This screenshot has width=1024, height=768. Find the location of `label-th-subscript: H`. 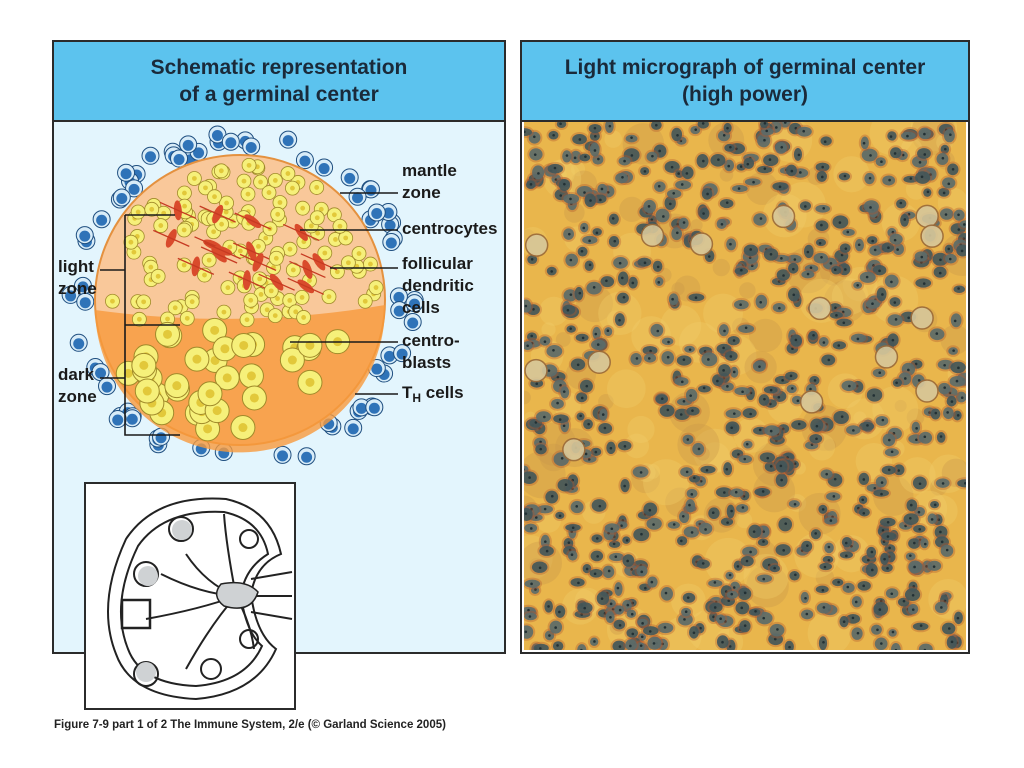

label-th-subscript: H is located at coordinates (417, 398).